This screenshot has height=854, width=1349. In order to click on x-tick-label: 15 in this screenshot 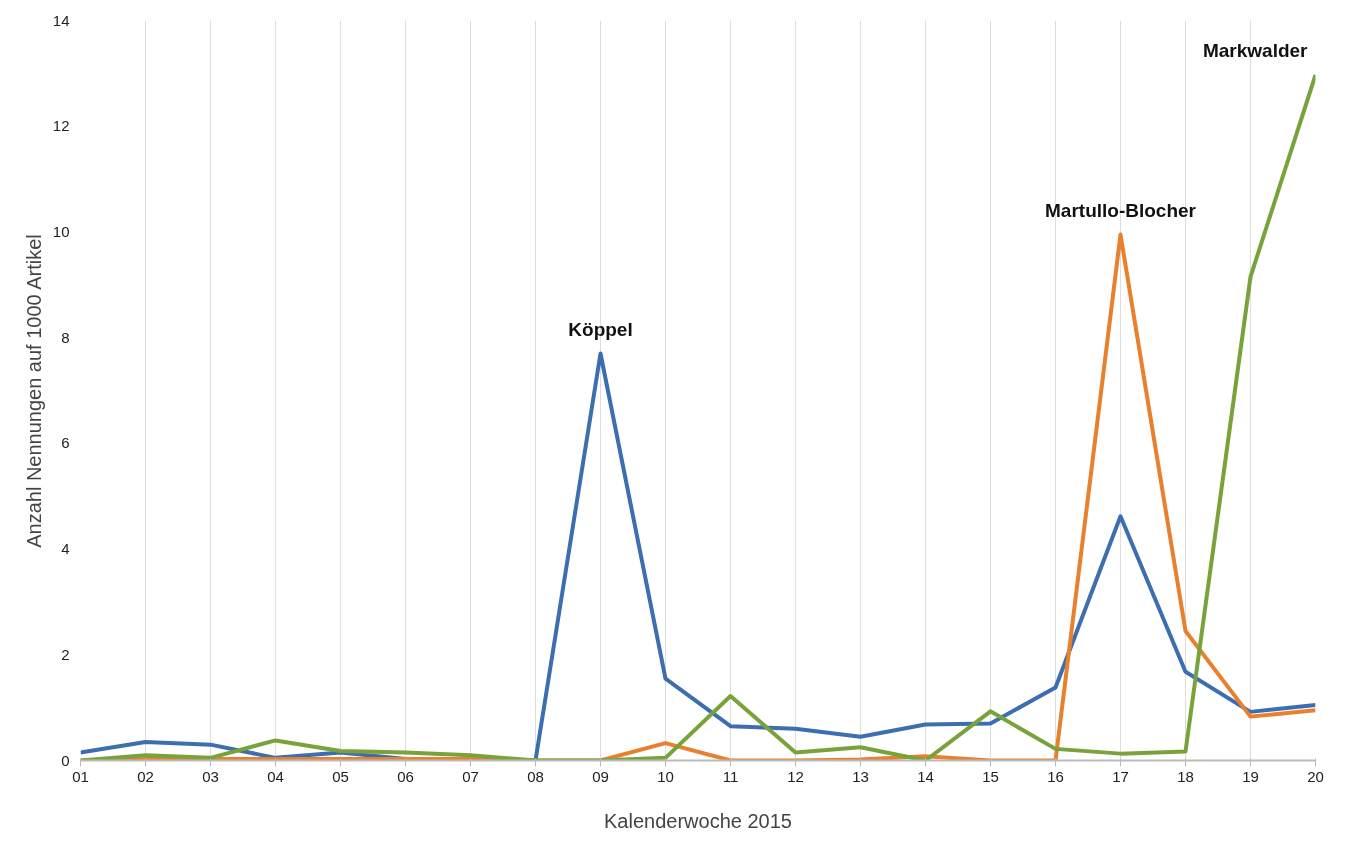, I will do `click(990, 776)`.